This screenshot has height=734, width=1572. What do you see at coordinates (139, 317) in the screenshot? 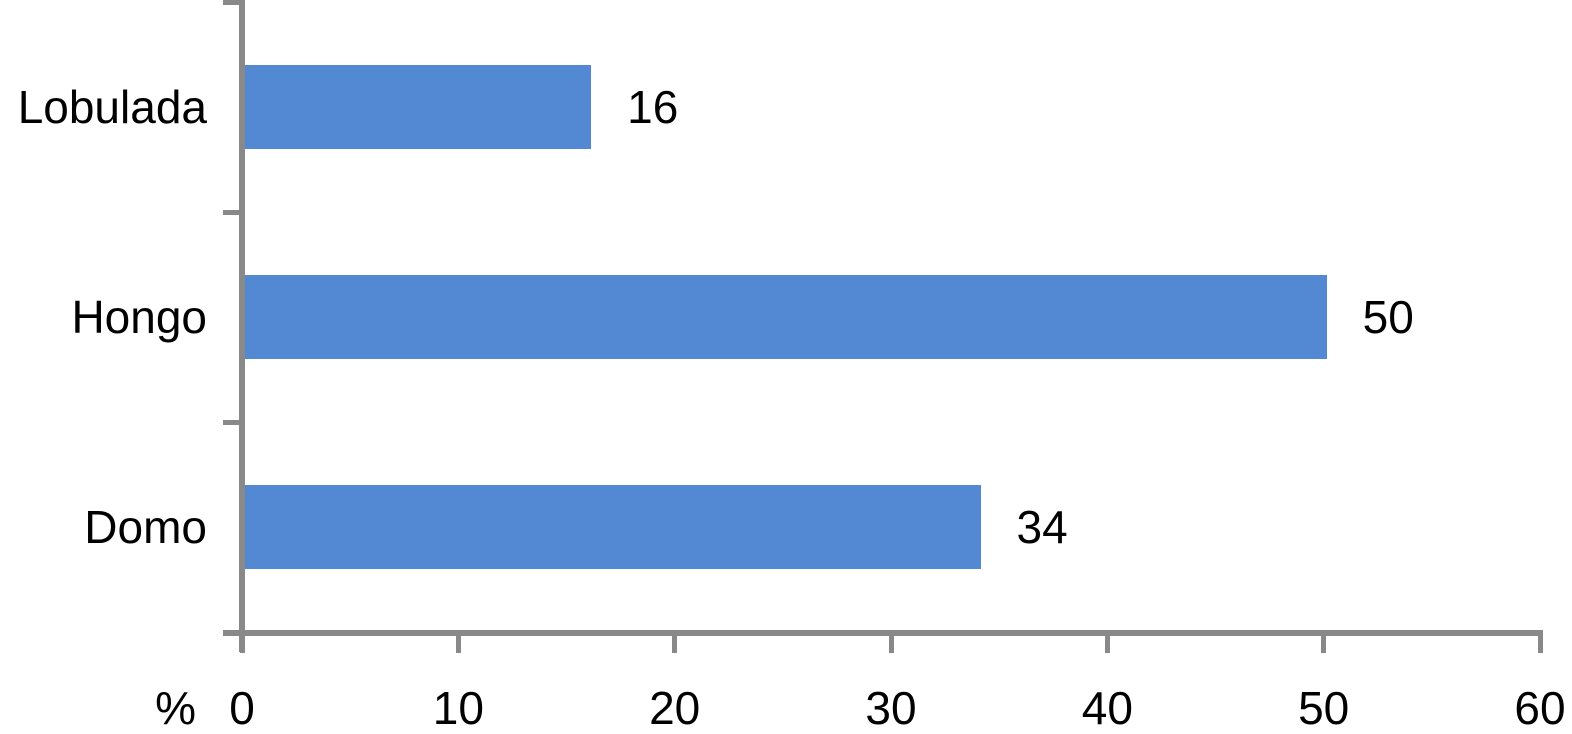
I see `category-label: Hongo` at bounding box center [139, 317].